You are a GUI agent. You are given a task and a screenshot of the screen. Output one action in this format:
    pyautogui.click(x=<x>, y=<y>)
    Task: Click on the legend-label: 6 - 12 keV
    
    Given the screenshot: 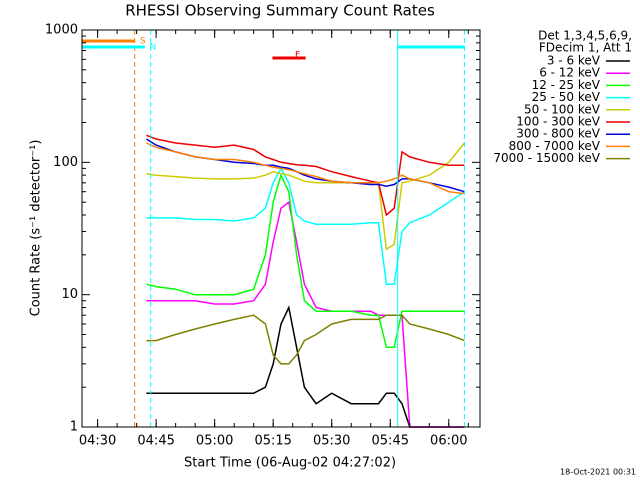 What is the action you would take?
    pyautogui.click(x=570, y=73)
    